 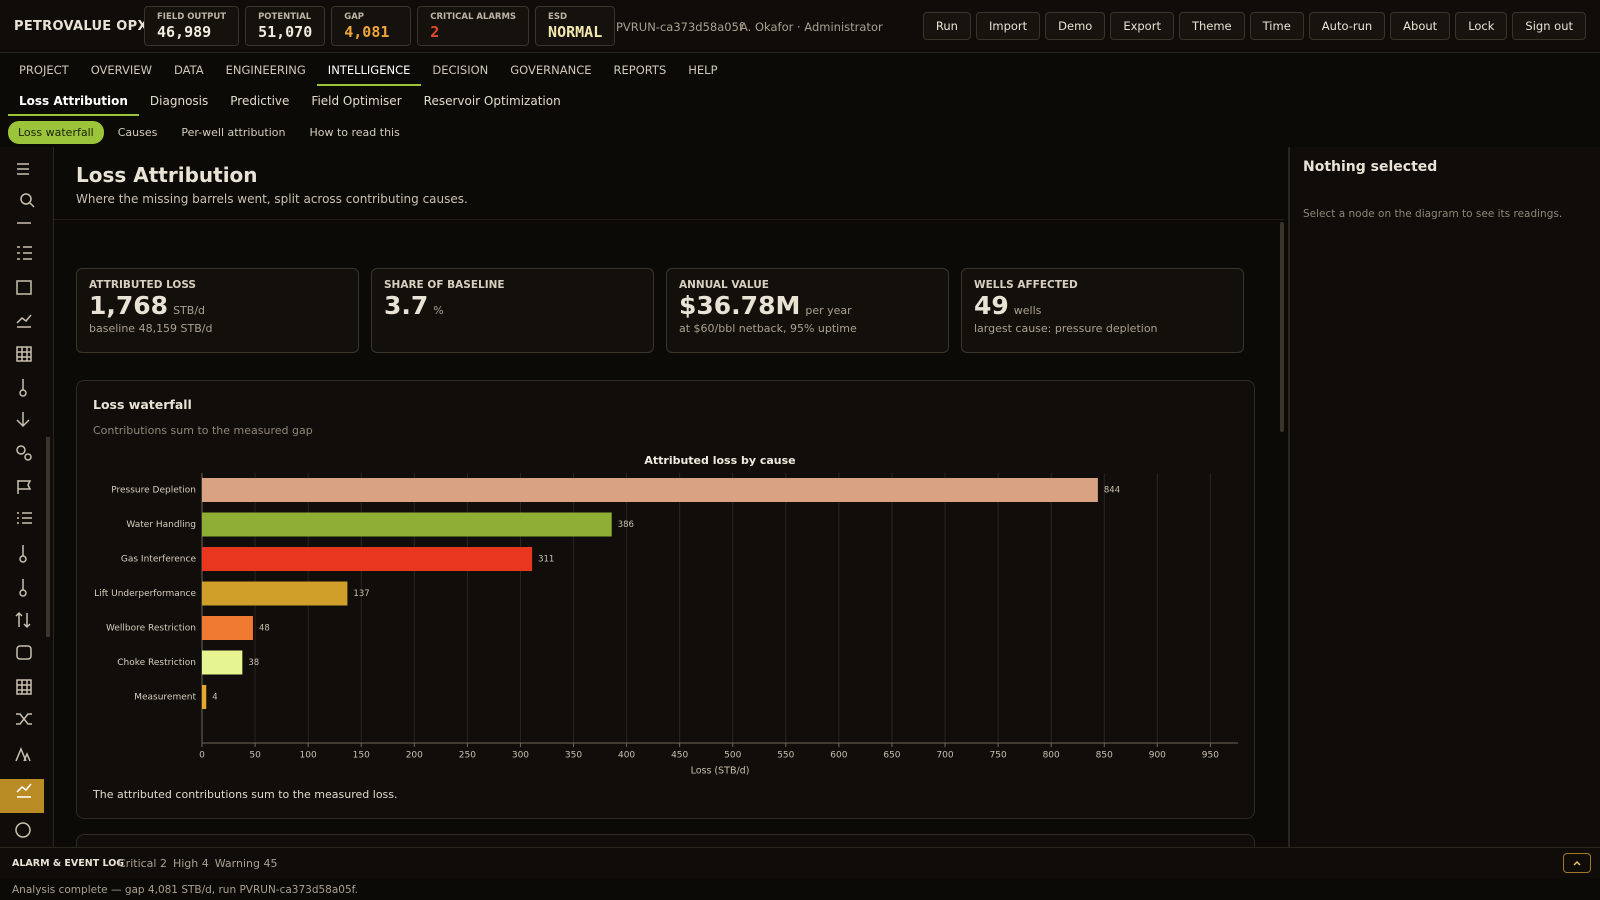 What do you see at coordinates (285, 17) in the screenshot?
I see `kpi-label: POTENTIAL` at bounding box center [285, 17].